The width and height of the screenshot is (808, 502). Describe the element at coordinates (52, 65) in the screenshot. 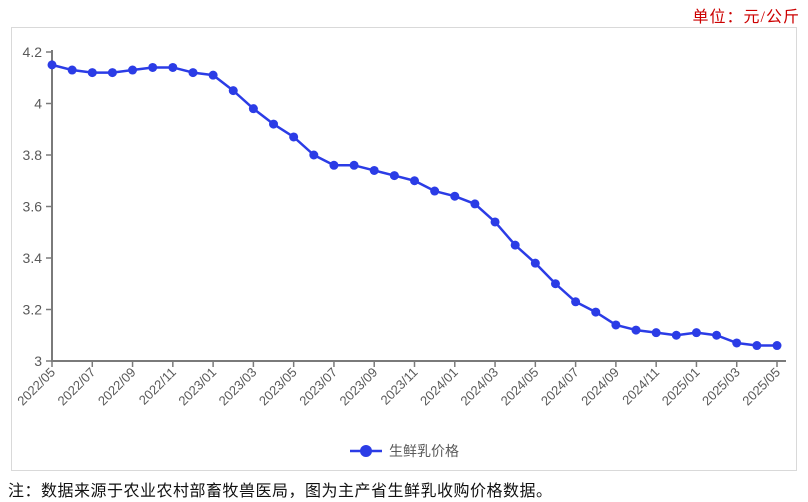

I see `data-point: 2022/05 4.15` at that location.